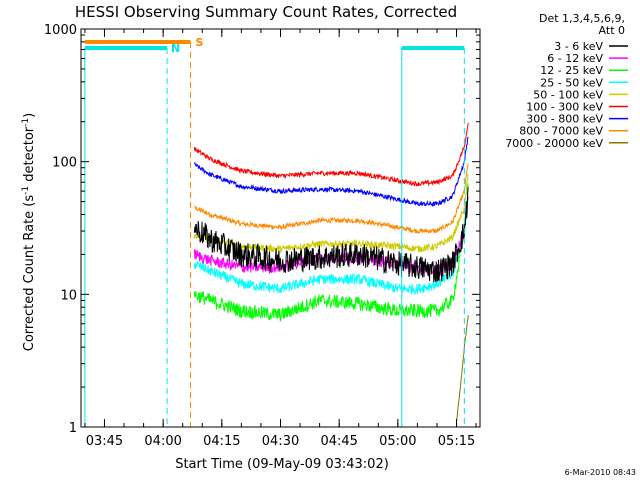  Describe the element at coordinates (29, 156) in the screenshot. I see `y-label-part: detector` at that location.